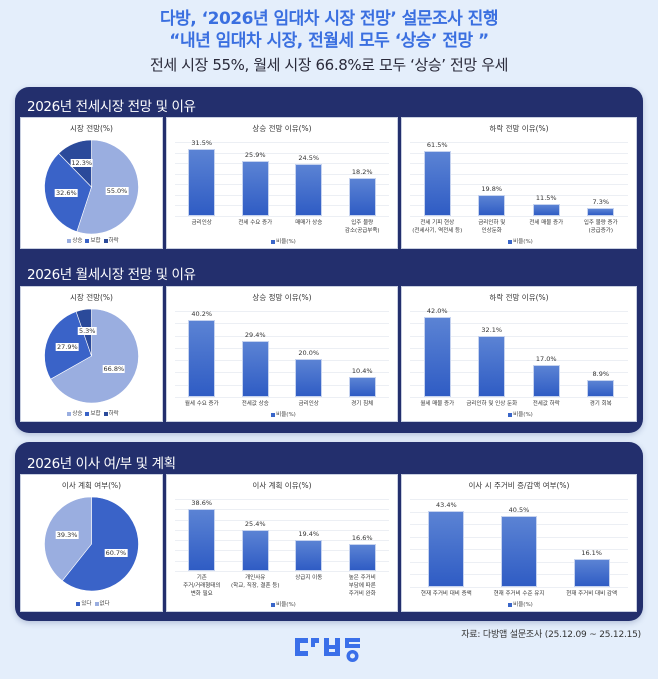 This screenshot has width=658, height=679. What do you see at coordinates (546, 358) in the screenshot?
I see `bar-value-label: 17.0%` at bounding box center [546, 358].